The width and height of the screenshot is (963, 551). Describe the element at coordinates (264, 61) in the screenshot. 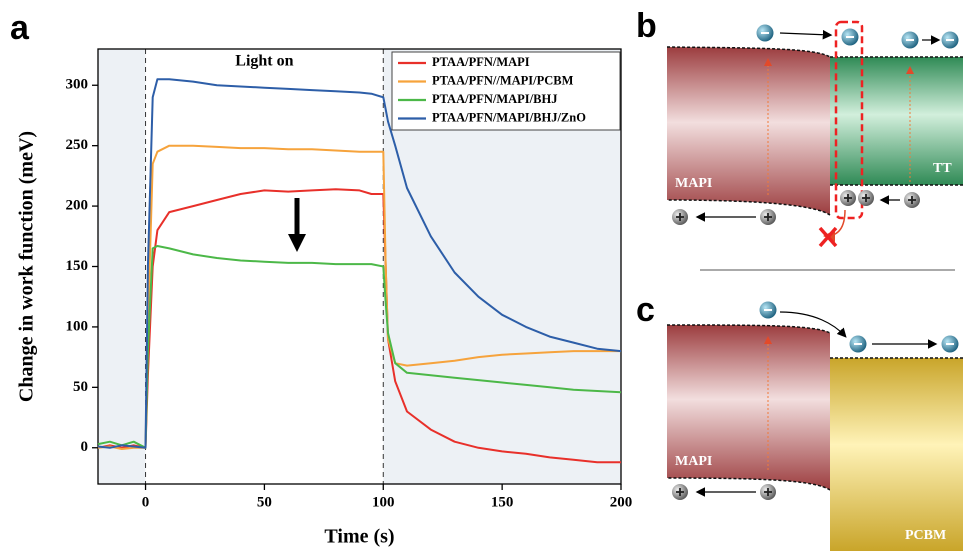

I see `annotation: Light on` at that location.